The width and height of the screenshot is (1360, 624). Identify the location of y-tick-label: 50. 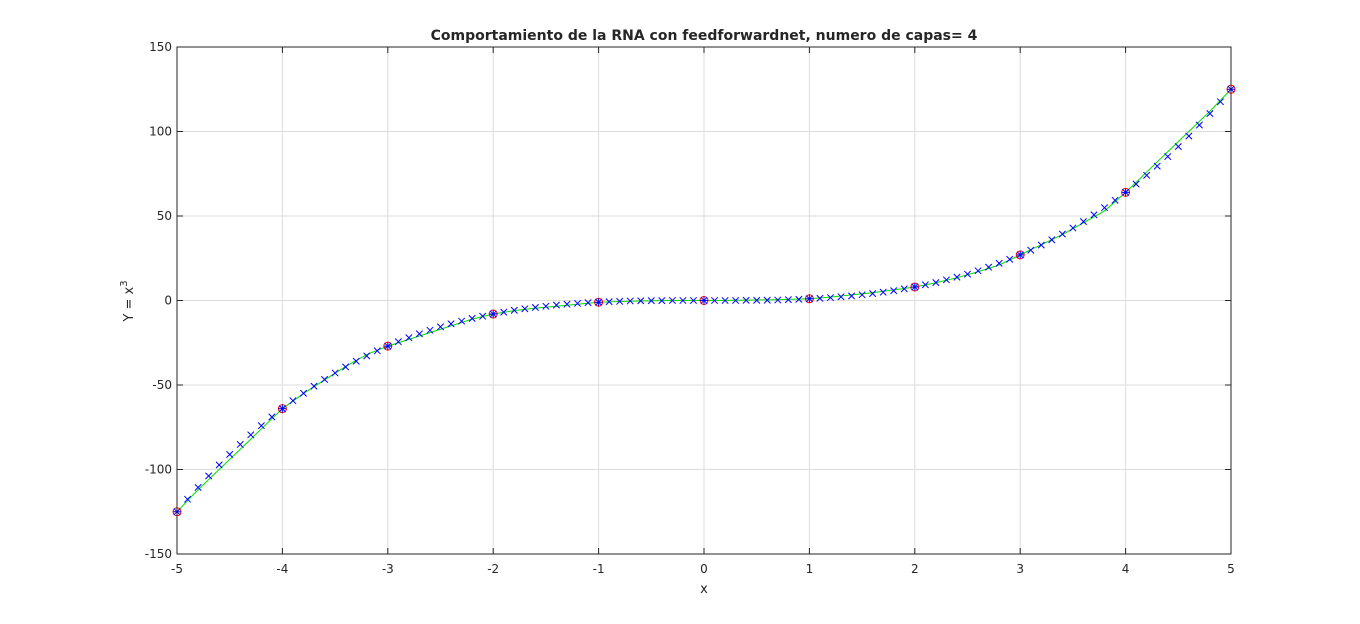
(164, 216).